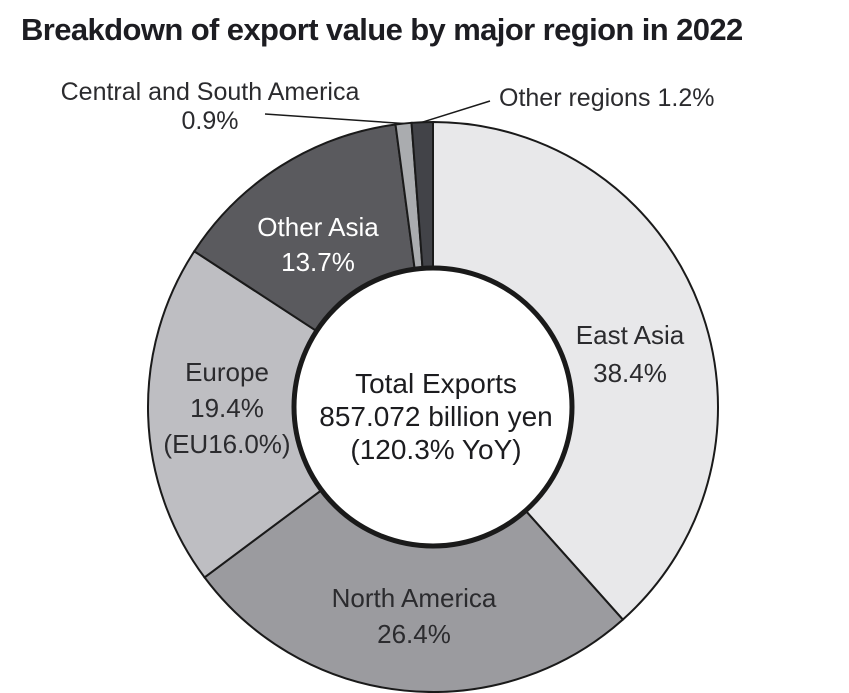  Describe the element at coordinates (414, 616) in the screenshot. I see `label-north-america: North America 26.4%` at that location.